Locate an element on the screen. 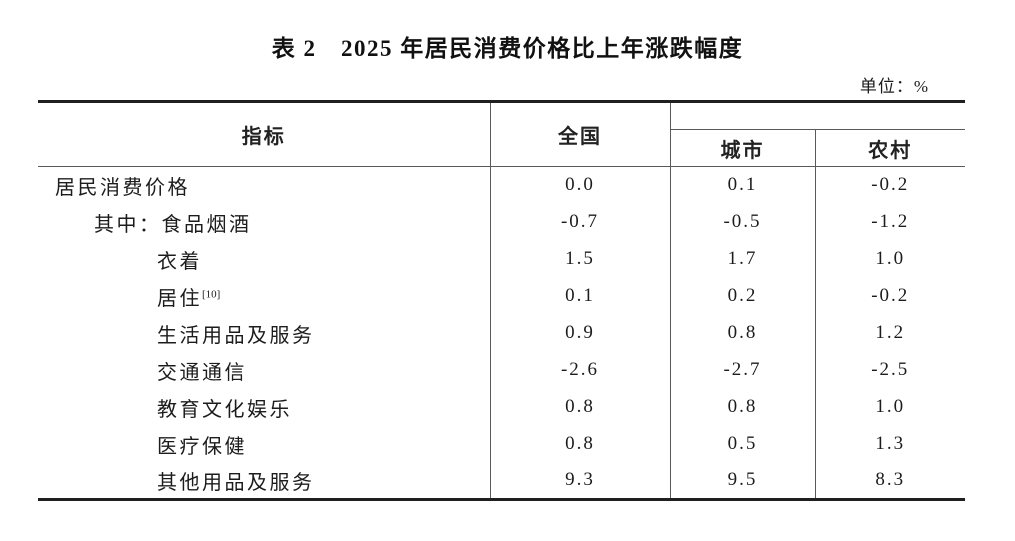 The image size is (1015, 541). rural-value: 1.2 is located at coordinates (890, 332).